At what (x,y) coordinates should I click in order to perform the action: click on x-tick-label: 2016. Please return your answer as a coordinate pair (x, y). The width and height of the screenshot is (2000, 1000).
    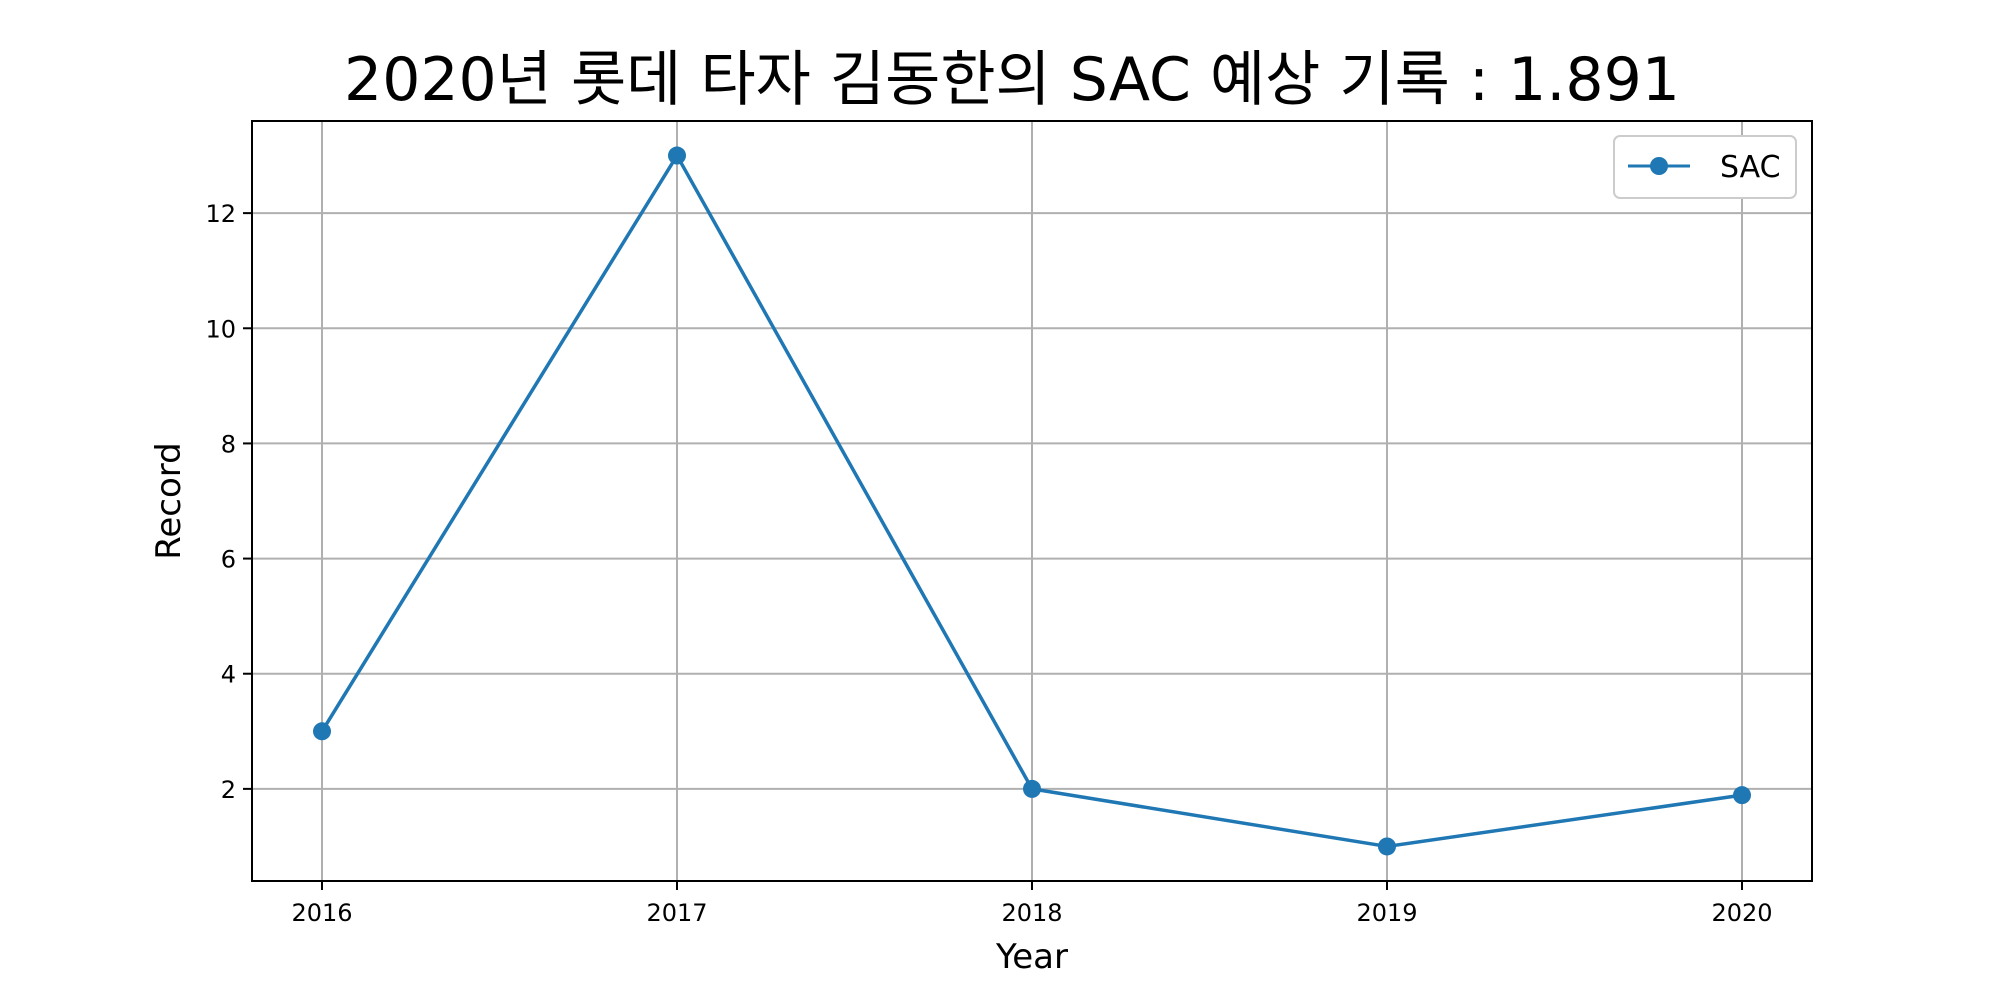
    Looking at the image, I should click on (321, 913).